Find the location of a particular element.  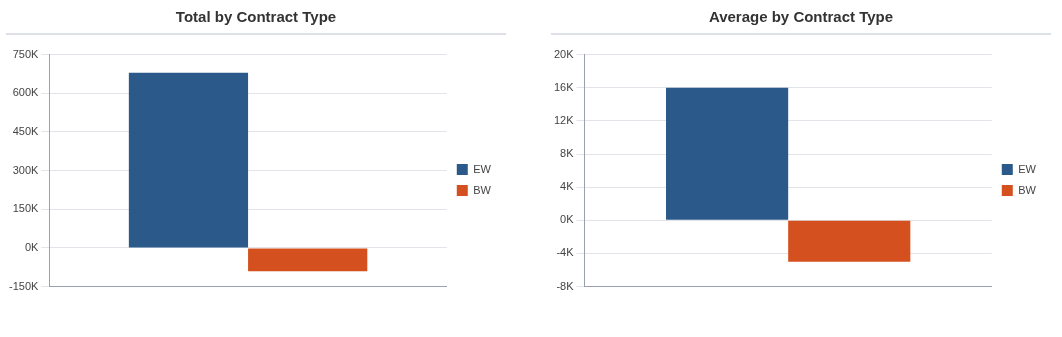

chart-title: Total by Contract Type is located at coordinates (256, 21).